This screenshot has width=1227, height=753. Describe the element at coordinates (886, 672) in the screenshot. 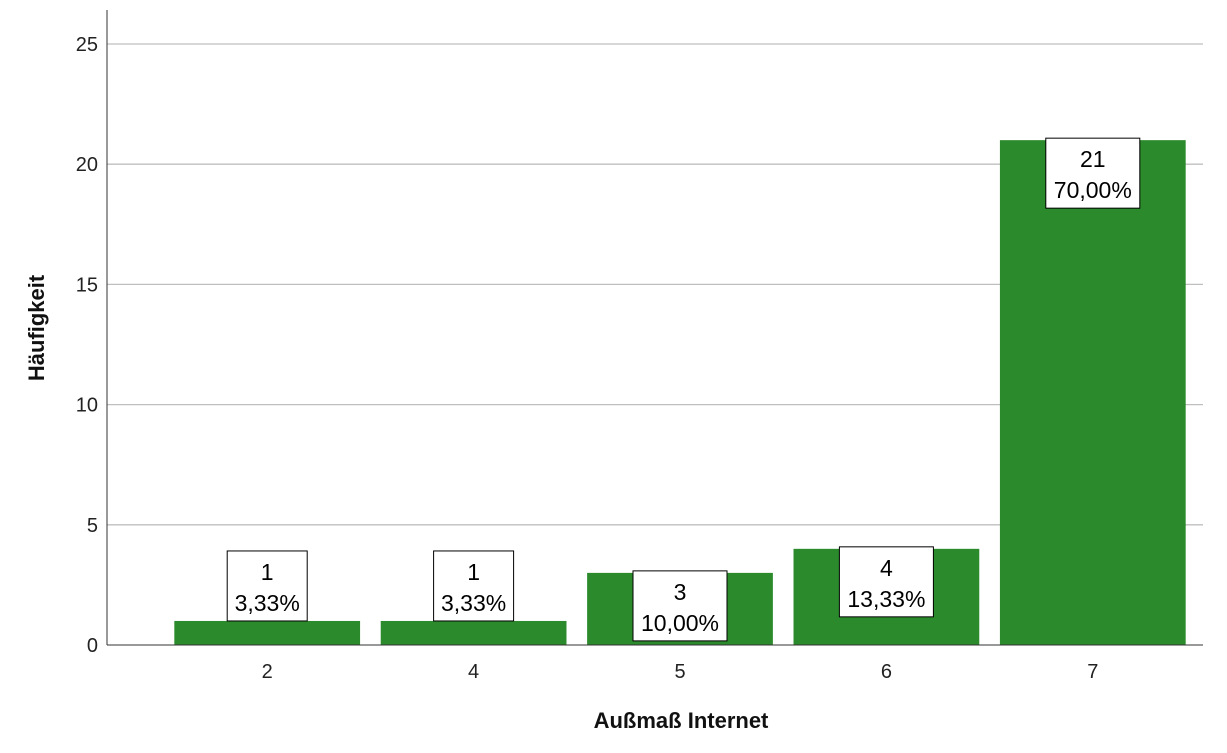

I see `x-tick-label: 6` at that location.